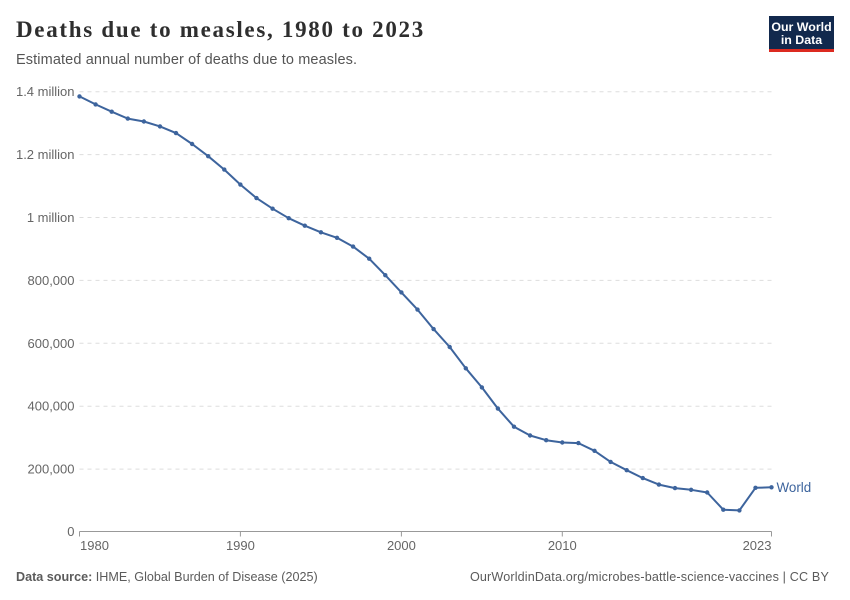  What do you see at coordinates (51, 217) in the screenshot?
I see `svg-text: 1 million` at bounding box center [51, 217].